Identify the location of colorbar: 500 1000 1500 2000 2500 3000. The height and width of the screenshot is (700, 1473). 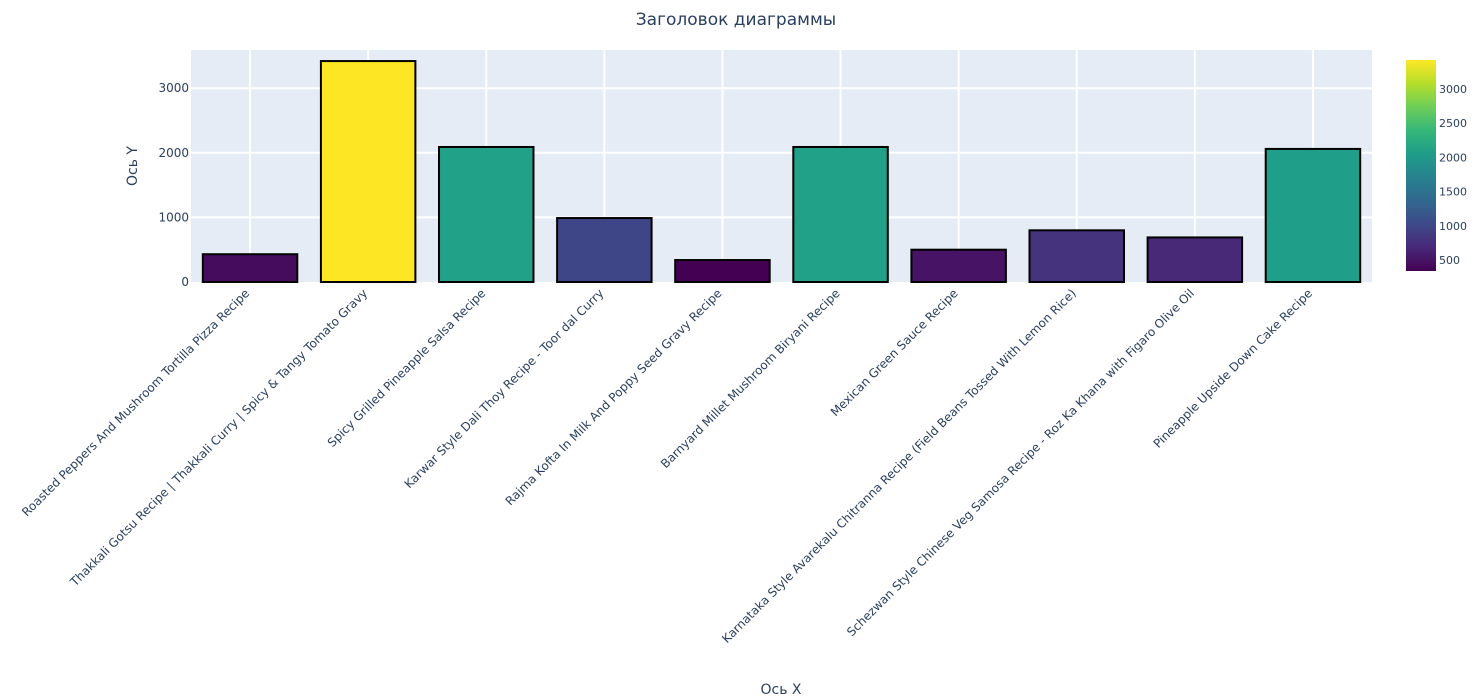
(1436, 165).